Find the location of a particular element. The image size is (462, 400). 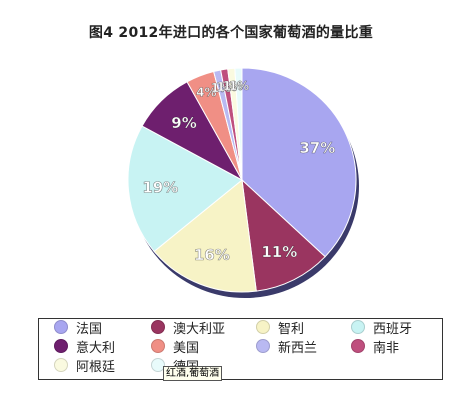

legend-item-6: 新西兰 is located at coordinates (286, 348).